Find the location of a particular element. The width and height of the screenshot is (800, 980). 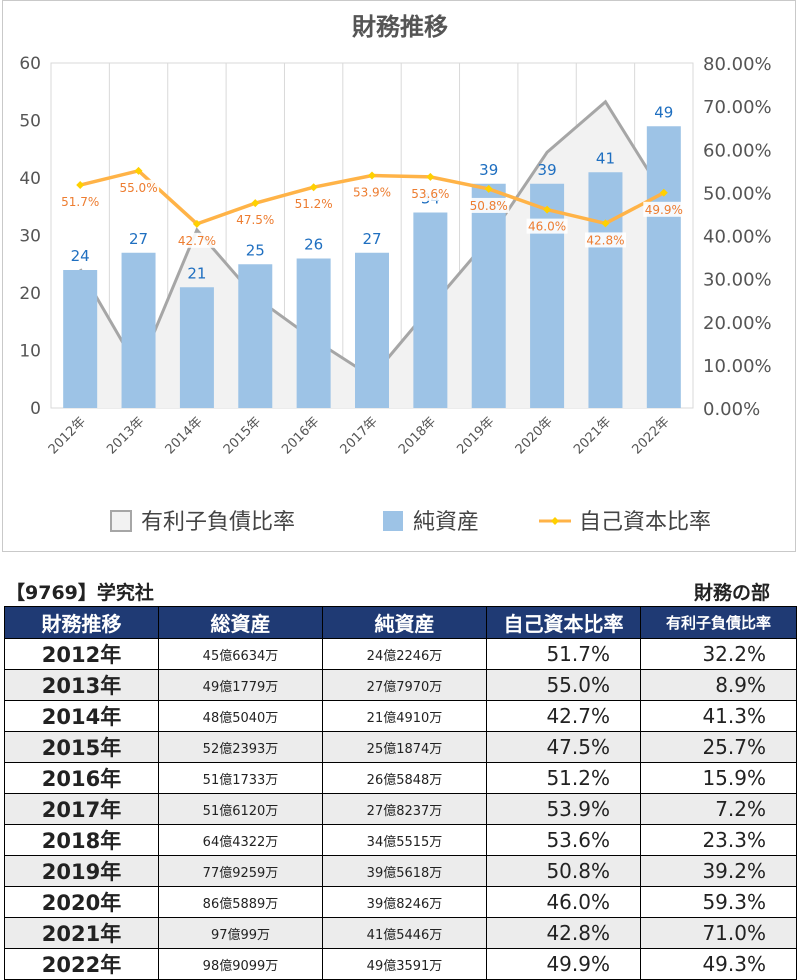

x-tick-label: 2015年 is located at coordinates (242, 435).